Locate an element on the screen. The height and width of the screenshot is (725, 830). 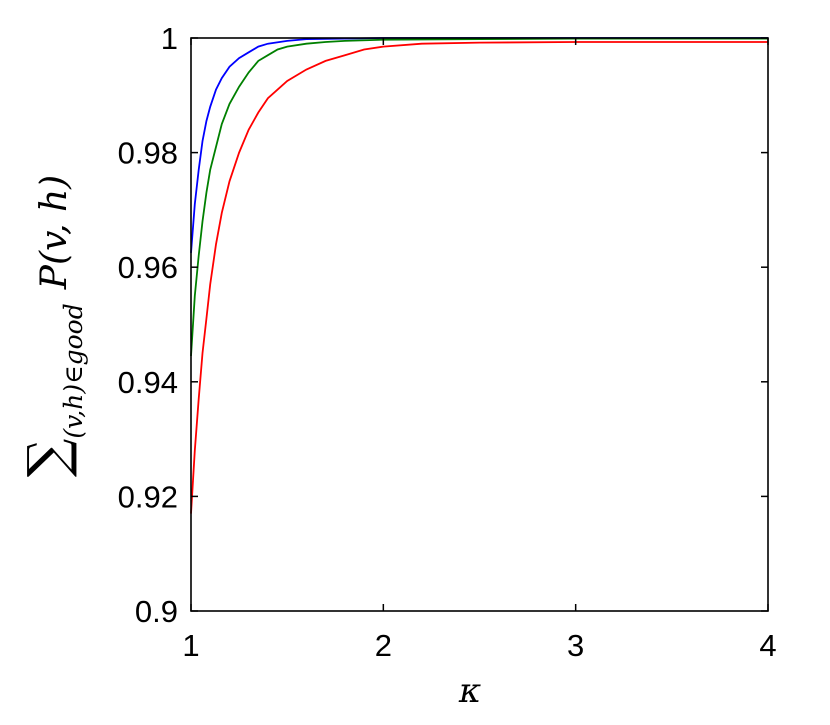
svg-text:∑(v,h)∈goodP(v, h): ∑(v,h)∈good P(v, h) is located at coordinates (52, 326).